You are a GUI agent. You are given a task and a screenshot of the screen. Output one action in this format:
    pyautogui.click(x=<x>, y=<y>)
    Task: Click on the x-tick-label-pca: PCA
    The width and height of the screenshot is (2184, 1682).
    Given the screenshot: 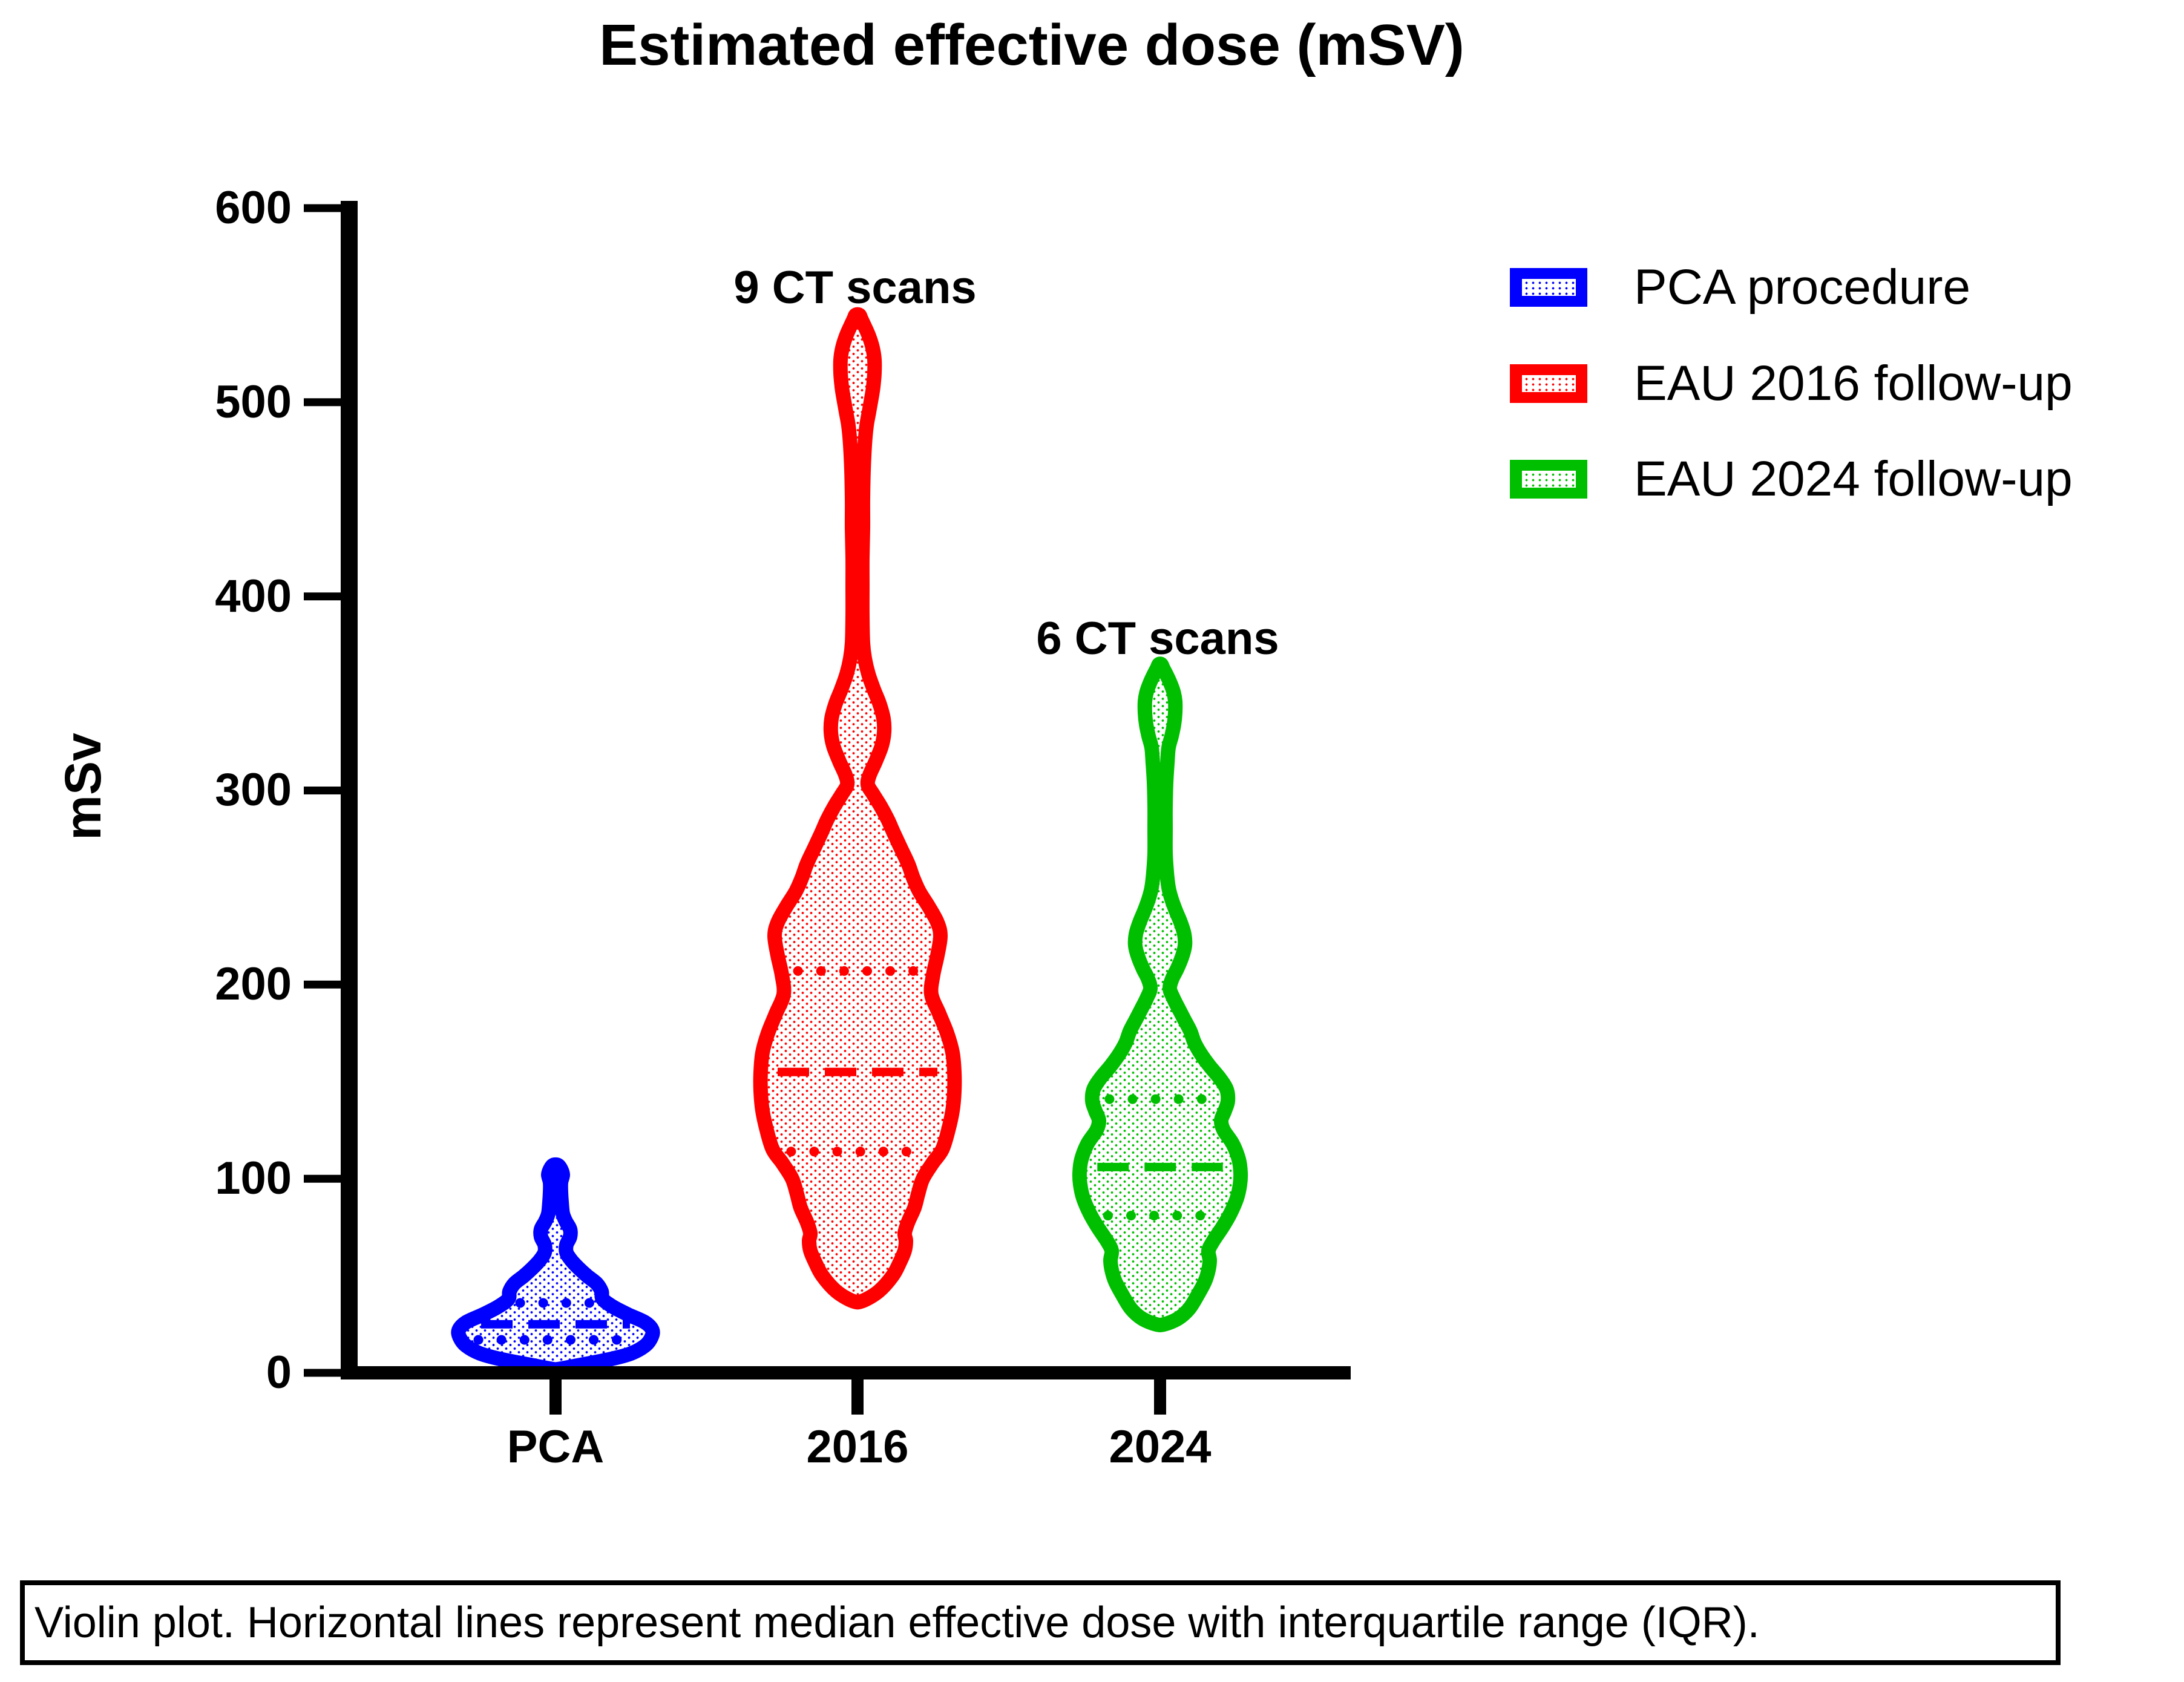 What is the action you would take?
    pyautogui.click(x=556, y=1447)
    